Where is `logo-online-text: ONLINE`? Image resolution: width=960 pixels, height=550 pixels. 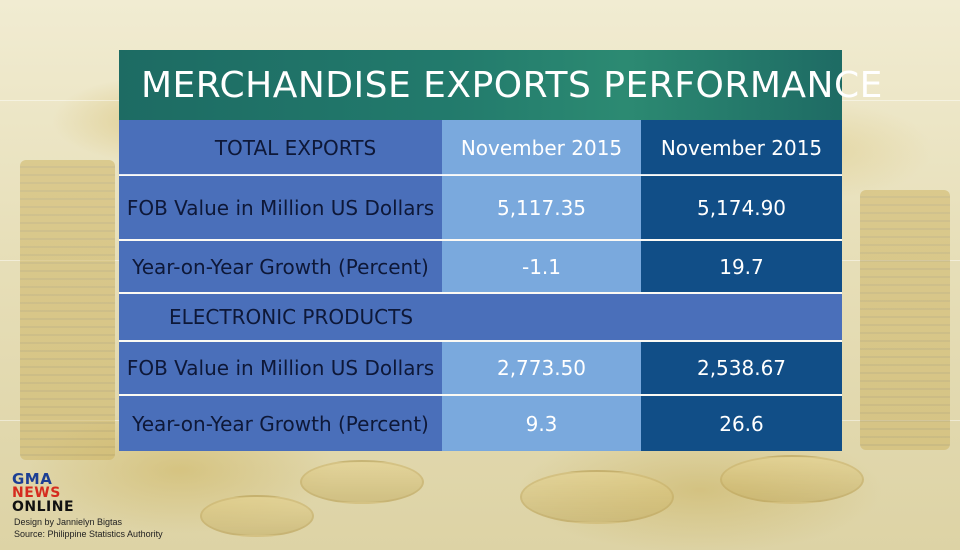 logo-online-text: ONLINE is located at coordinates (43, 507).